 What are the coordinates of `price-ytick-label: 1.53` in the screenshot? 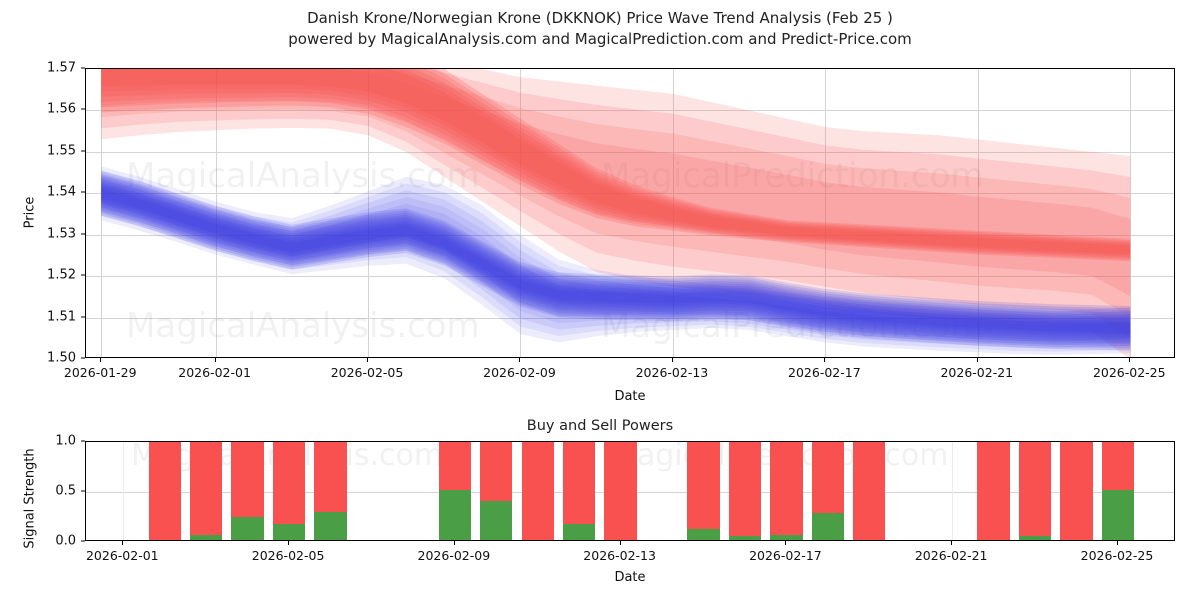 It's located at (61, 234).